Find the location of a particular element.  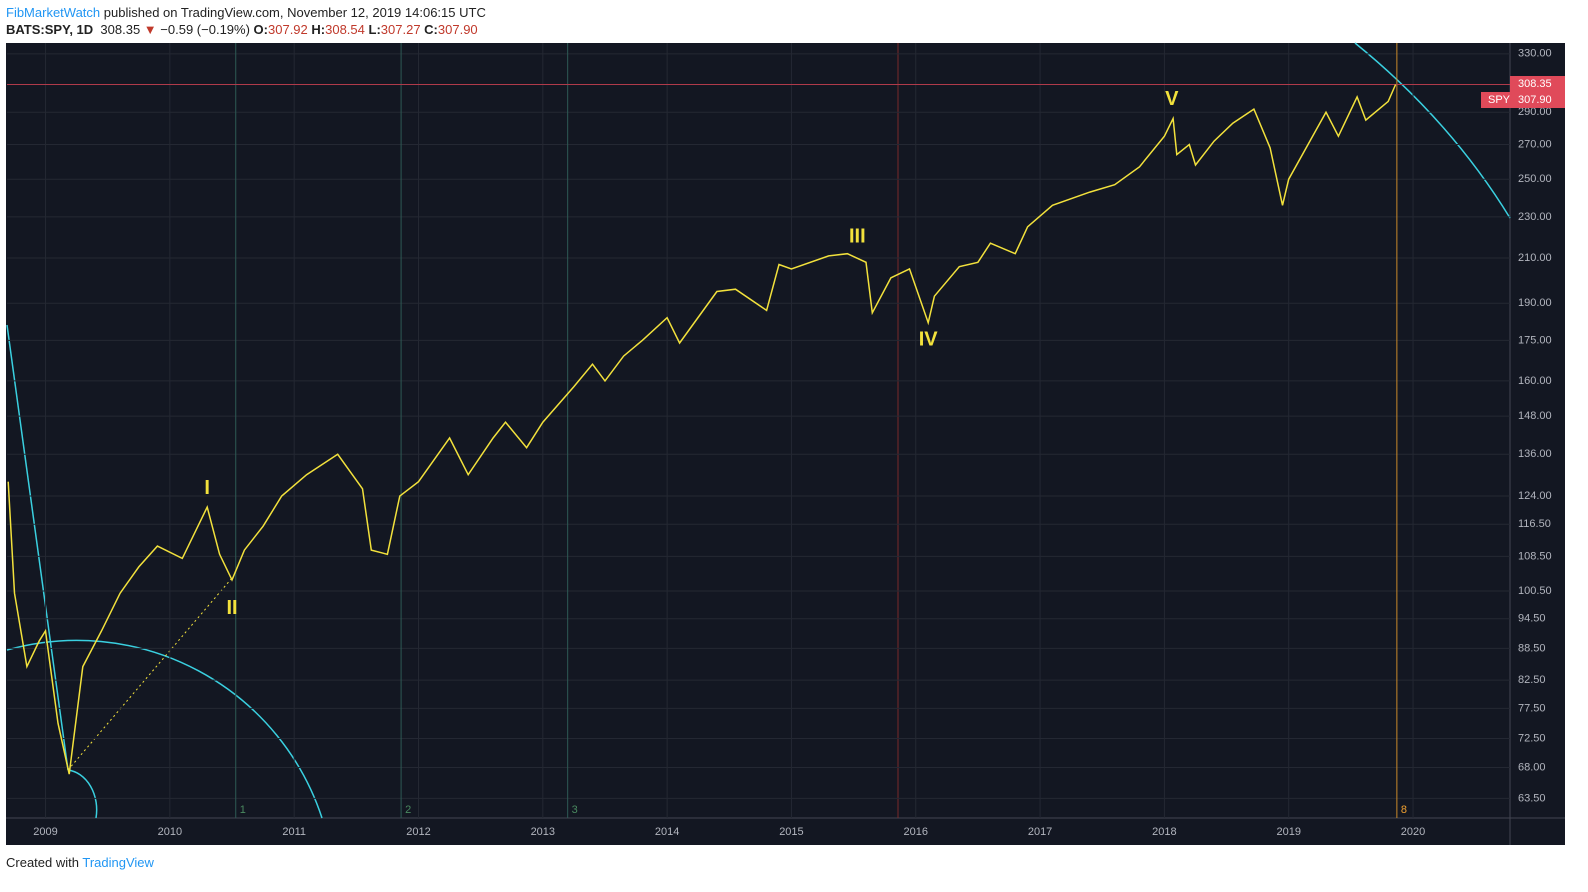

wave-label: I is located at coordinates (207, 488).